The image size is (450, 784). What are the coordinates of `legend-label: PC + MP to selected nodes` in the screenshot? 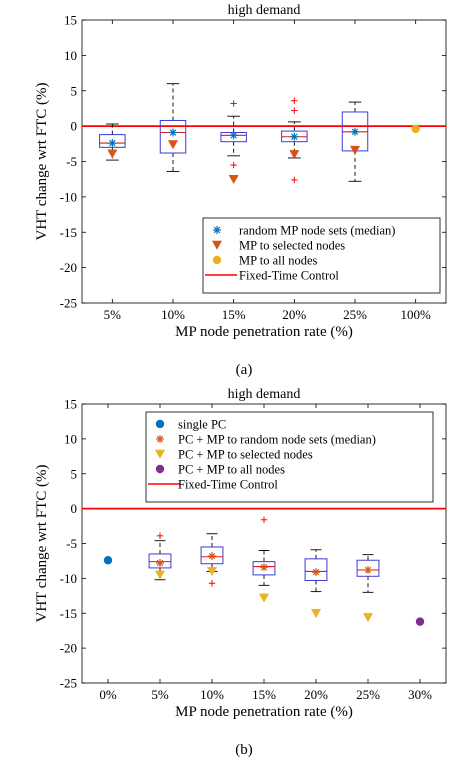 It's located at (245, 455).